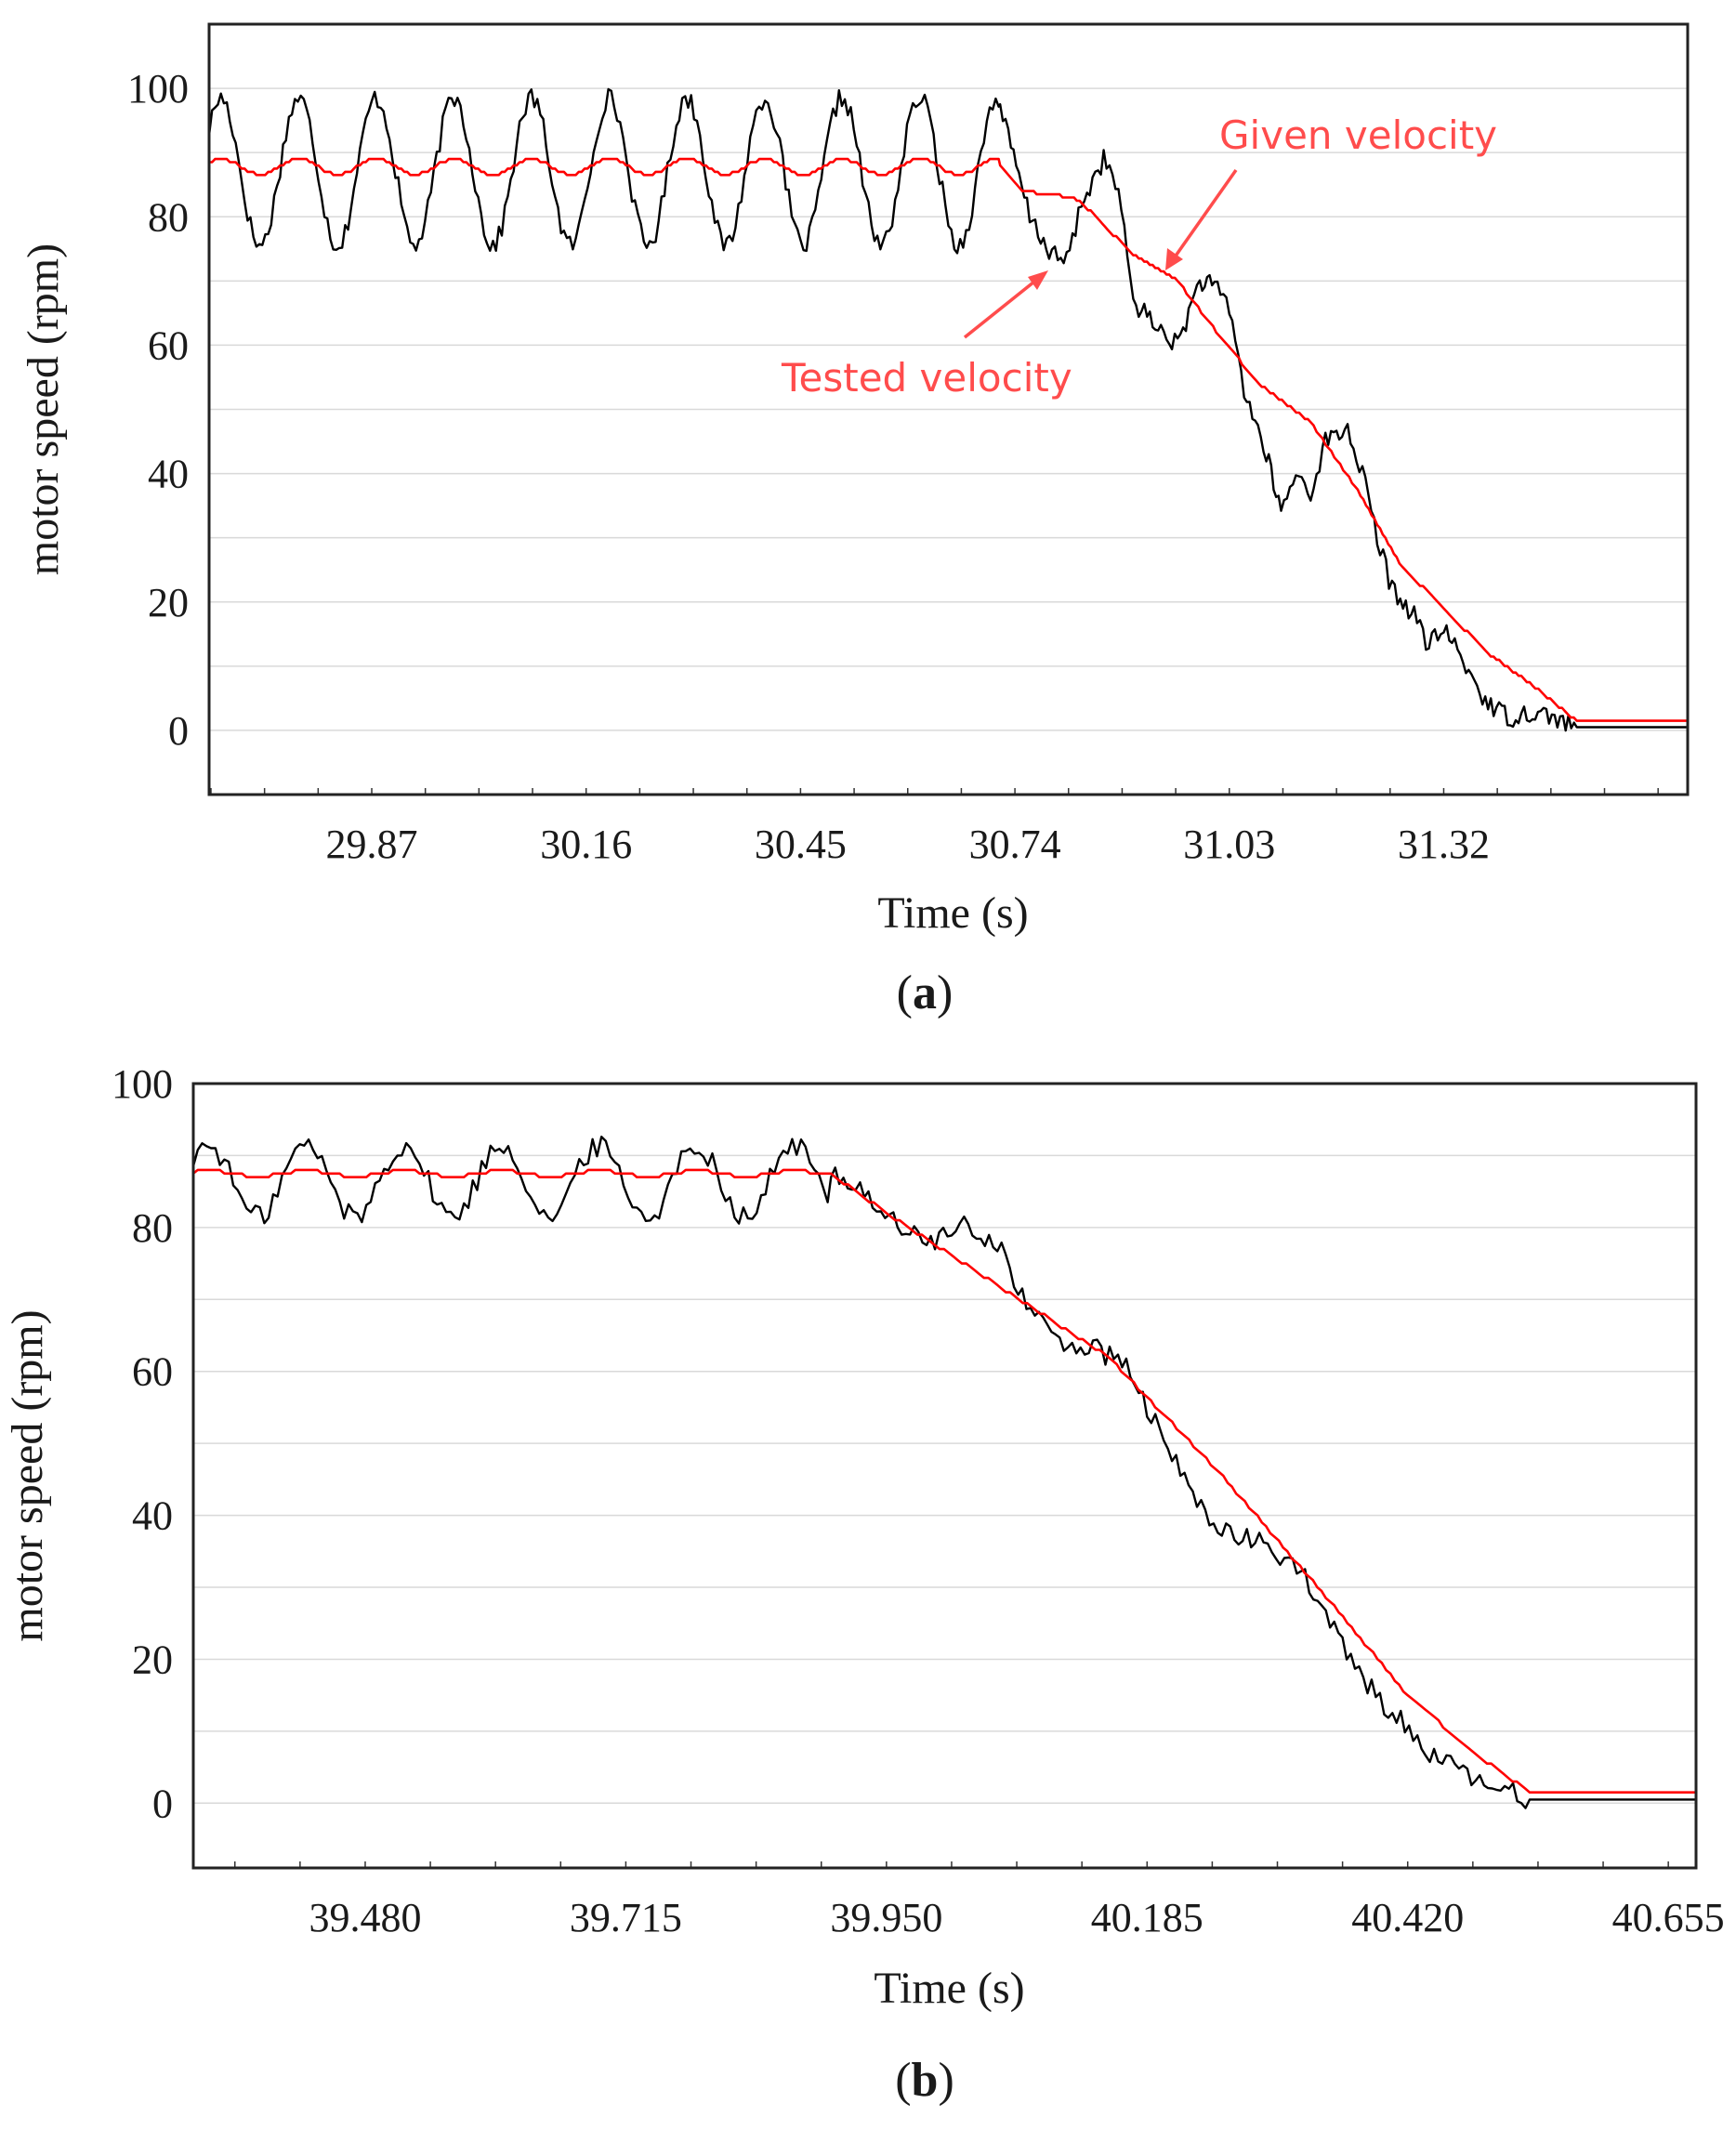  What do you see at coordinates (801, 844) in the screenshot?
I see `x-tick-label: 30.45` at bounding box center [801, 844].